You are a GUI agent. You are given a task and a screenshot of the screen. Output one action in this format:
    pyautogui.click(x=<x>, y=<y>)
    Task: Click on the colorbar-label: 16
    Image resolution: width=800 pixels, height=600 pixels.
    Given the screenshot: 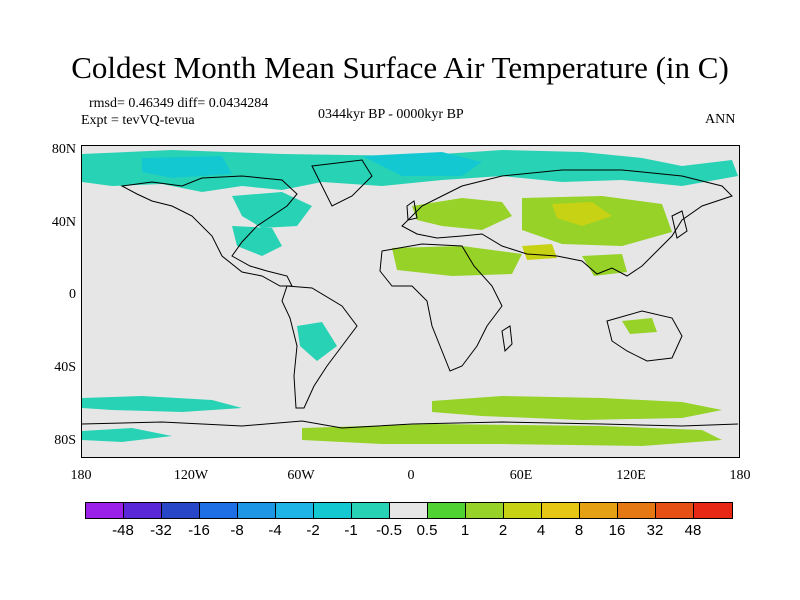 What is the action you would take?
    pyautogui.click(x=617, y=530)
    